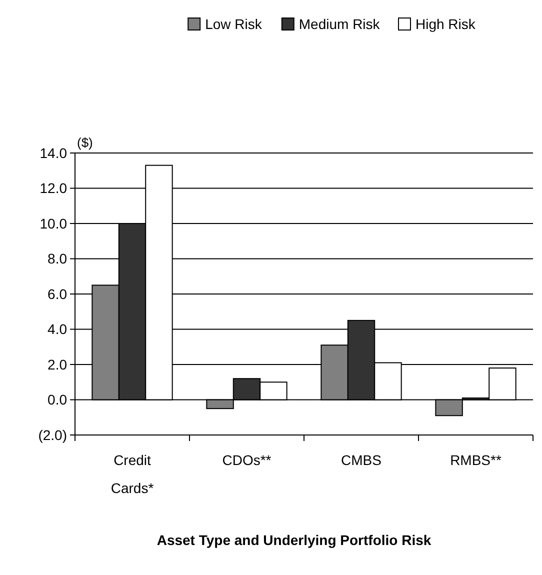 This screenshot has height=575, width=542. I want to click on y-tick-label: 10.0, so click(54, 223).